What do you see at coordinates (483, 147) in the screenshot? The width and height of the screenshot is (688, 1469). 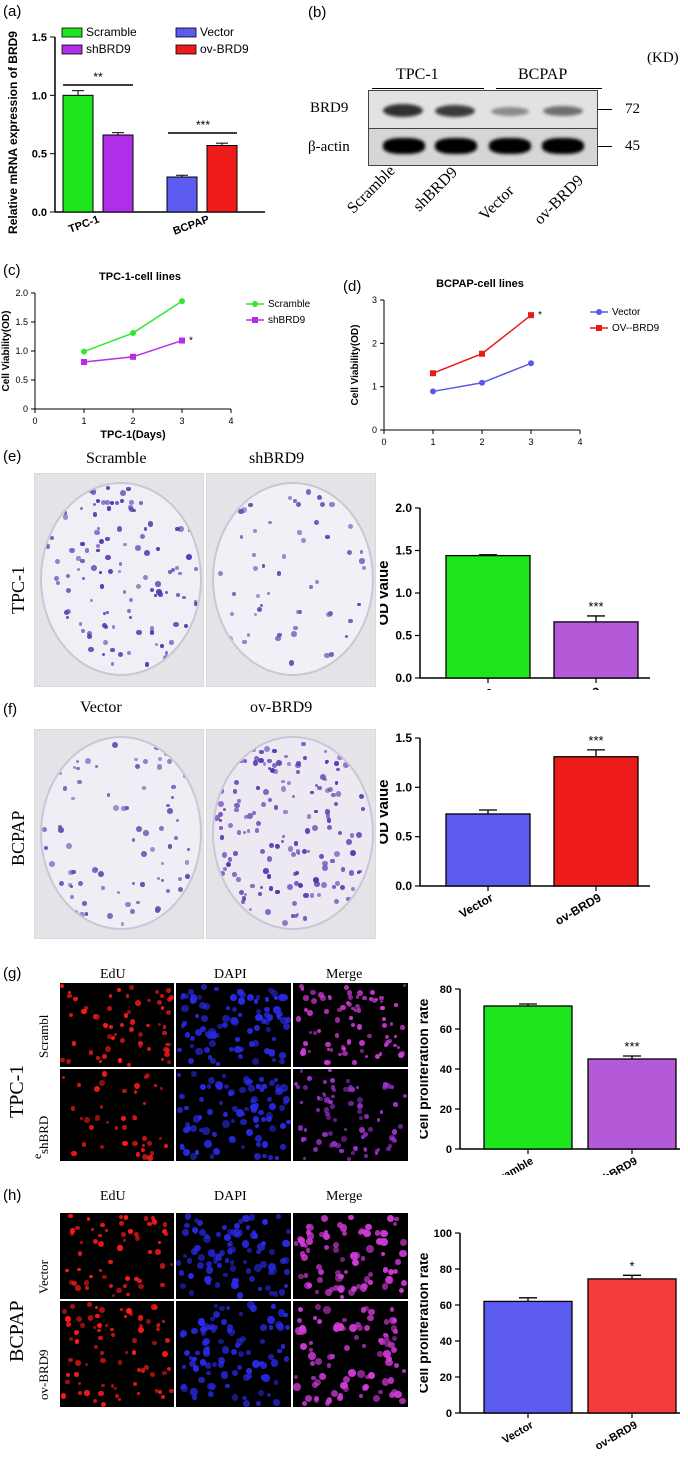 I see `actin-blot-strip` at bounding box center [483, 147].